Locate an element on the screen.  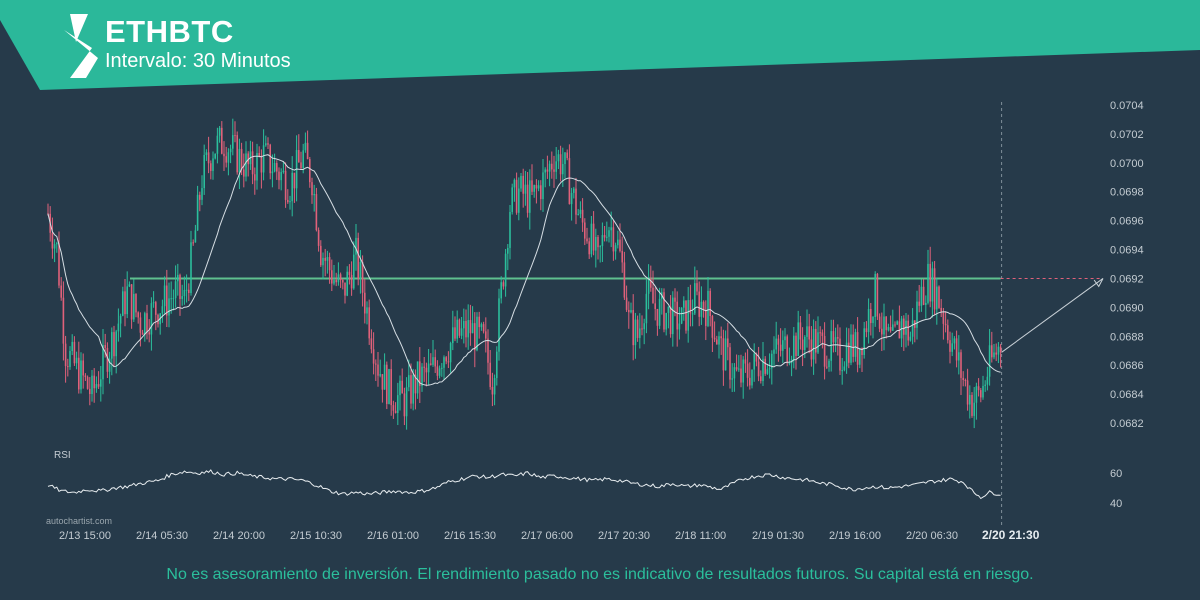
price-tick-label: 0.0698 is located at coordinates (1127, 193).